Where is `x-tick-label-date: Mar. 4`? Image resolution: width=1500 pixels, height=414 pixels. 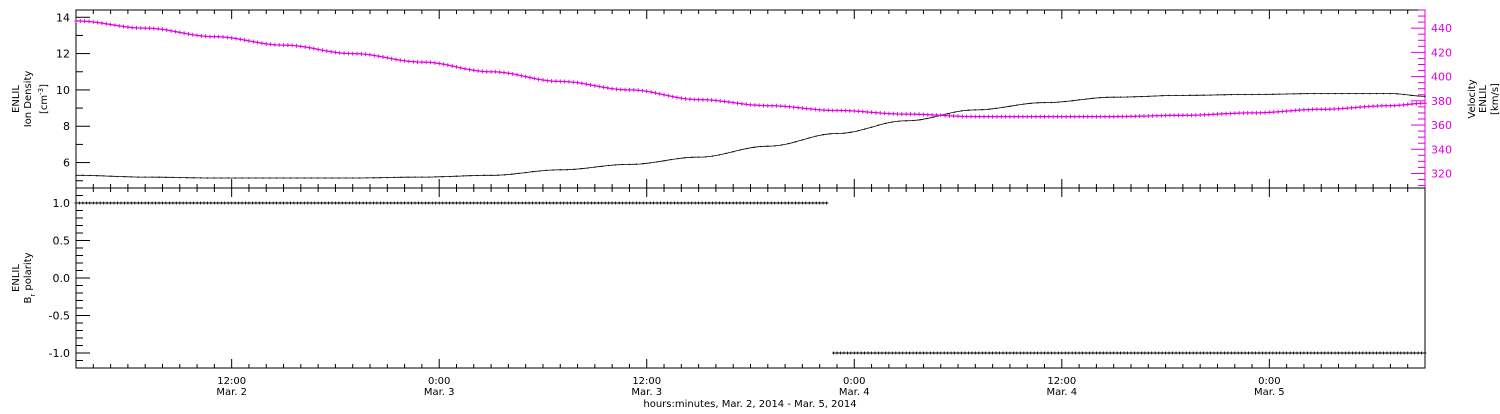 x-tick-label-date: Mar. 4 is located at coordinates (854, 392).